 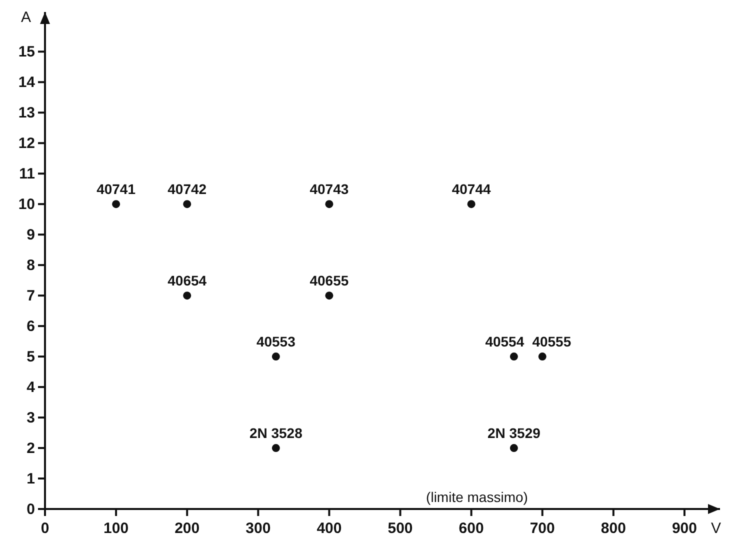 What do you see at coordinates (504, 342) in the screenshot?
I see `annotation: 40554` at bounding box center [504, 342].